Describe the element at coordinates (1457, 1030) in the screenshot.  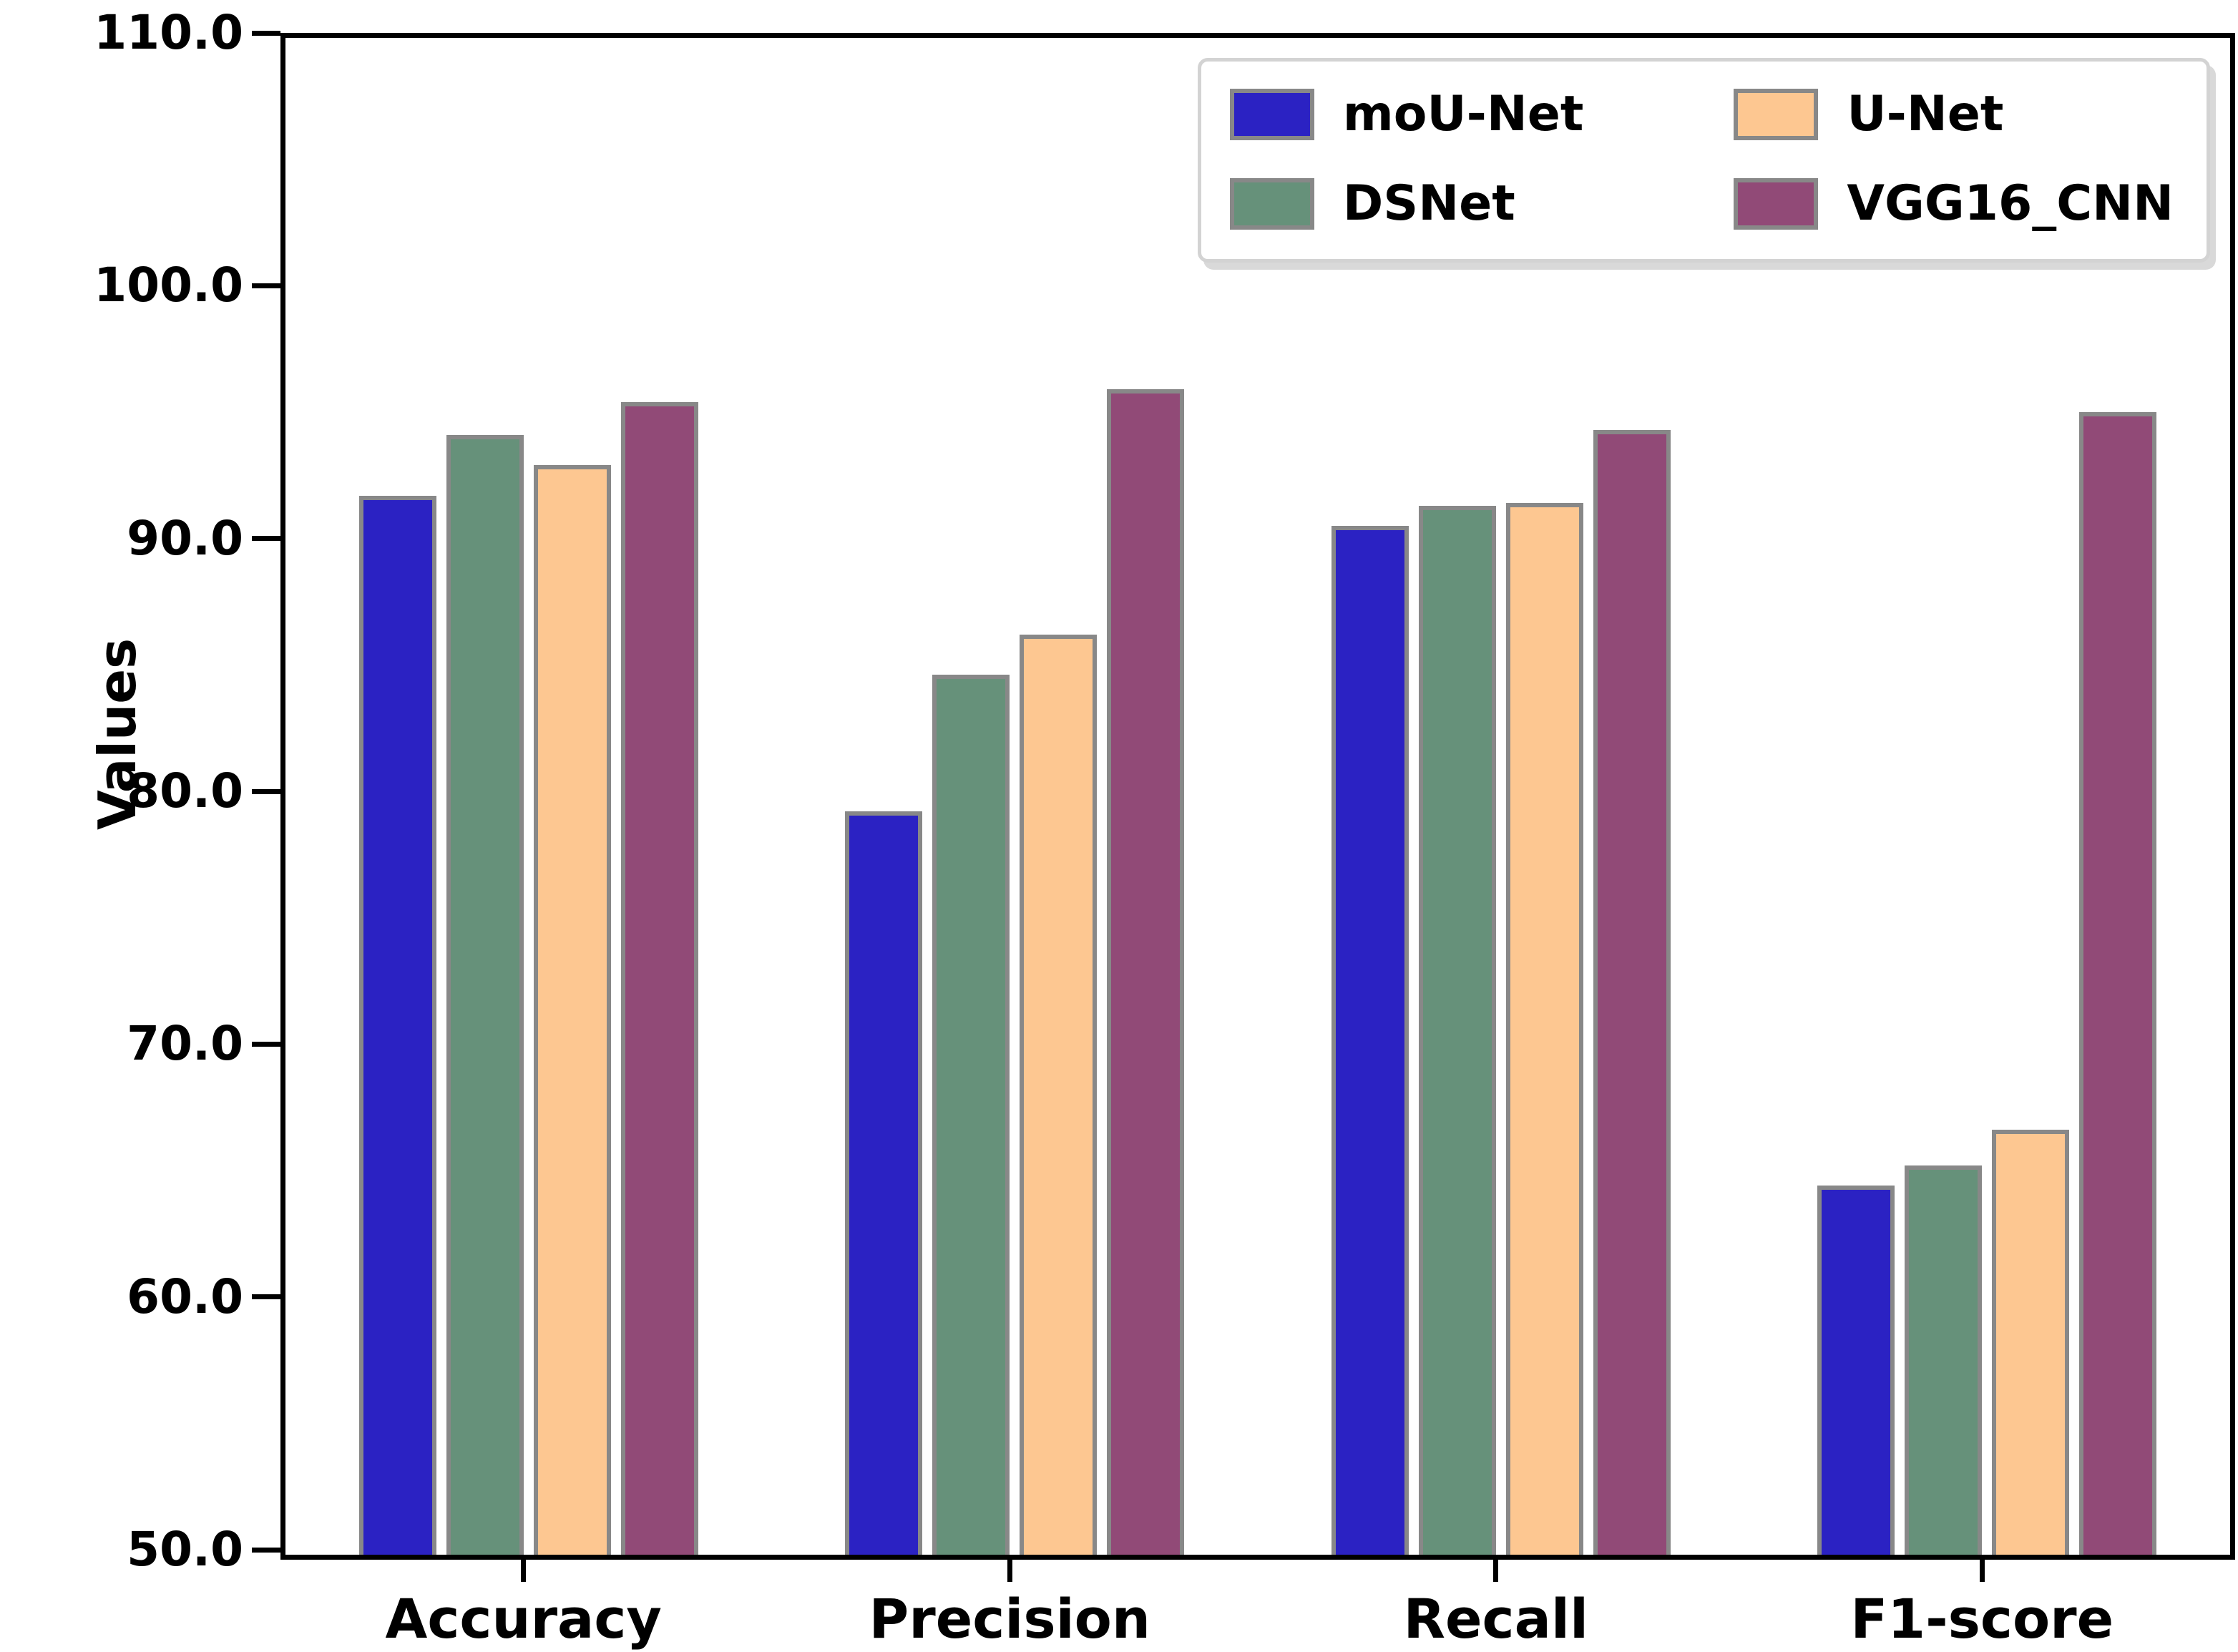
I see `bar-recall-dsnet` at that location.